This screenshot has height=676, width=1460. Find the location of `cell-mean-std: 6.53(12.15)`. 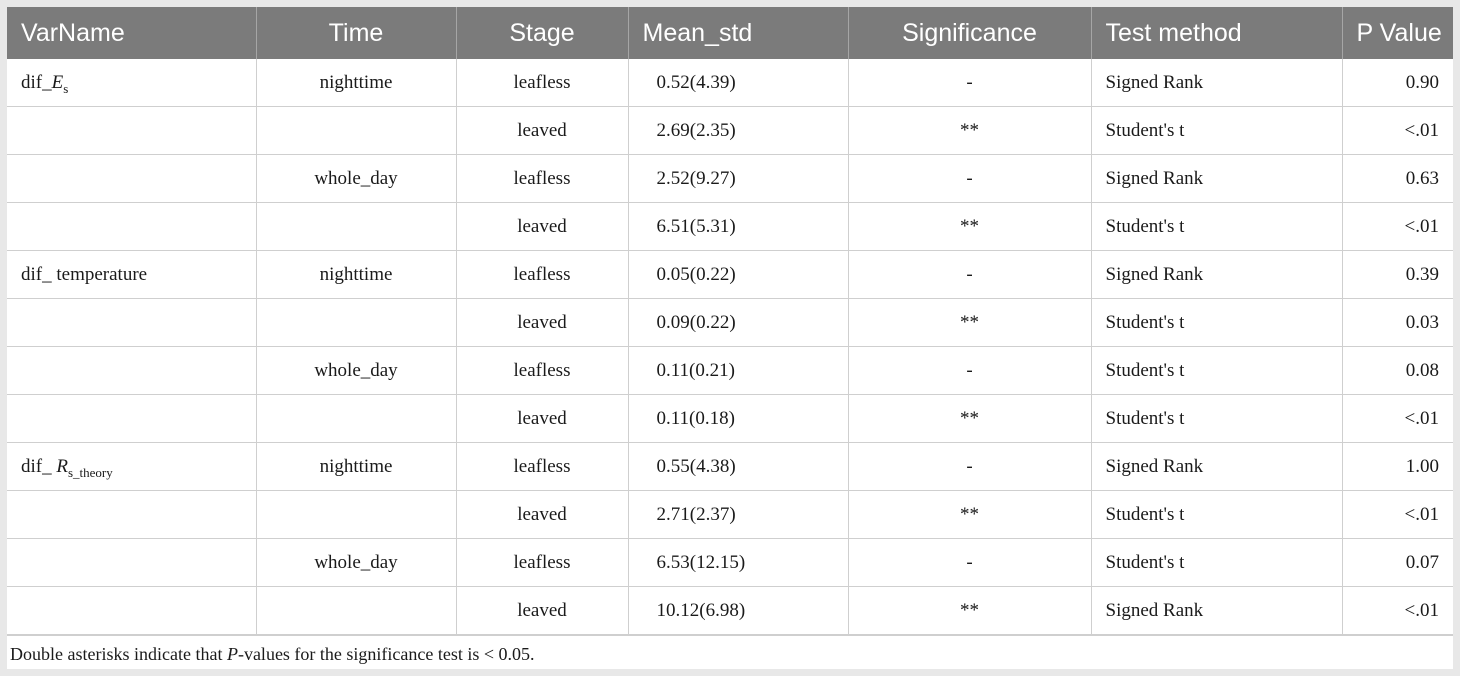

cell-mean-std: 6.53(12.15) is located at coordinates (738, 562).